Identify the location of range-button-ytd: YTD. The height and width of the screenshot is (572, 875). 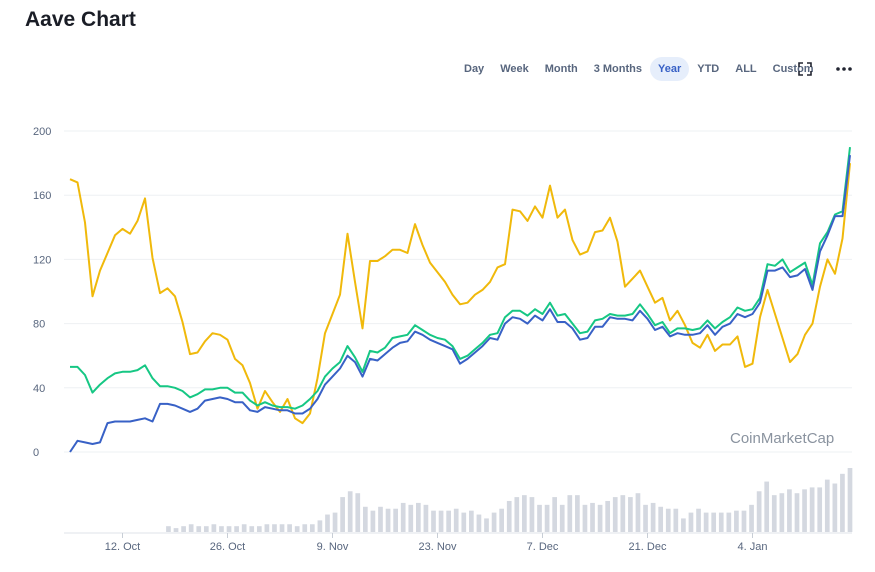
(708, 69).